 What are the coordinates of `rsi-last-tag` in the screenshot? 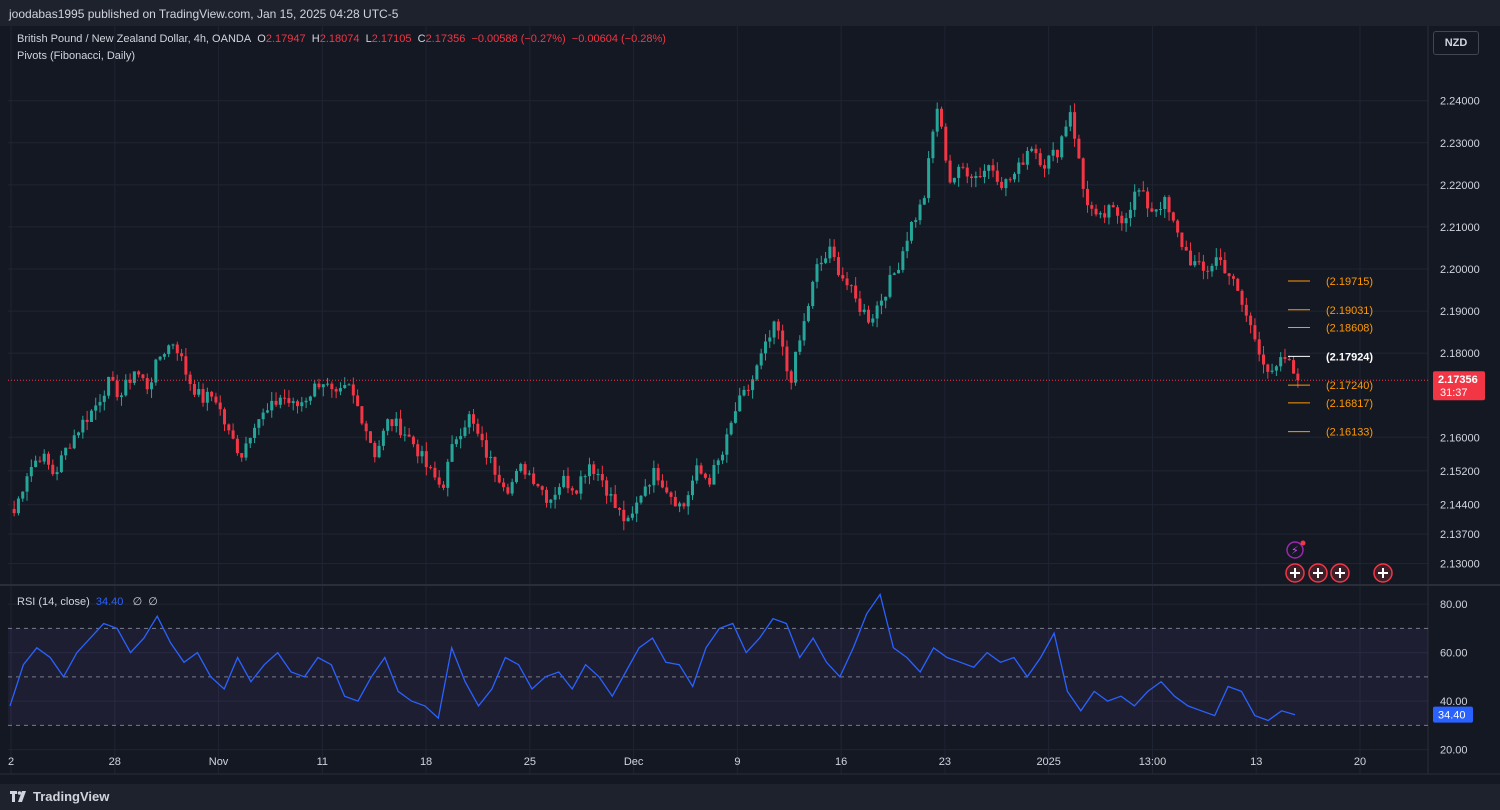 It's located at (1453, 714).